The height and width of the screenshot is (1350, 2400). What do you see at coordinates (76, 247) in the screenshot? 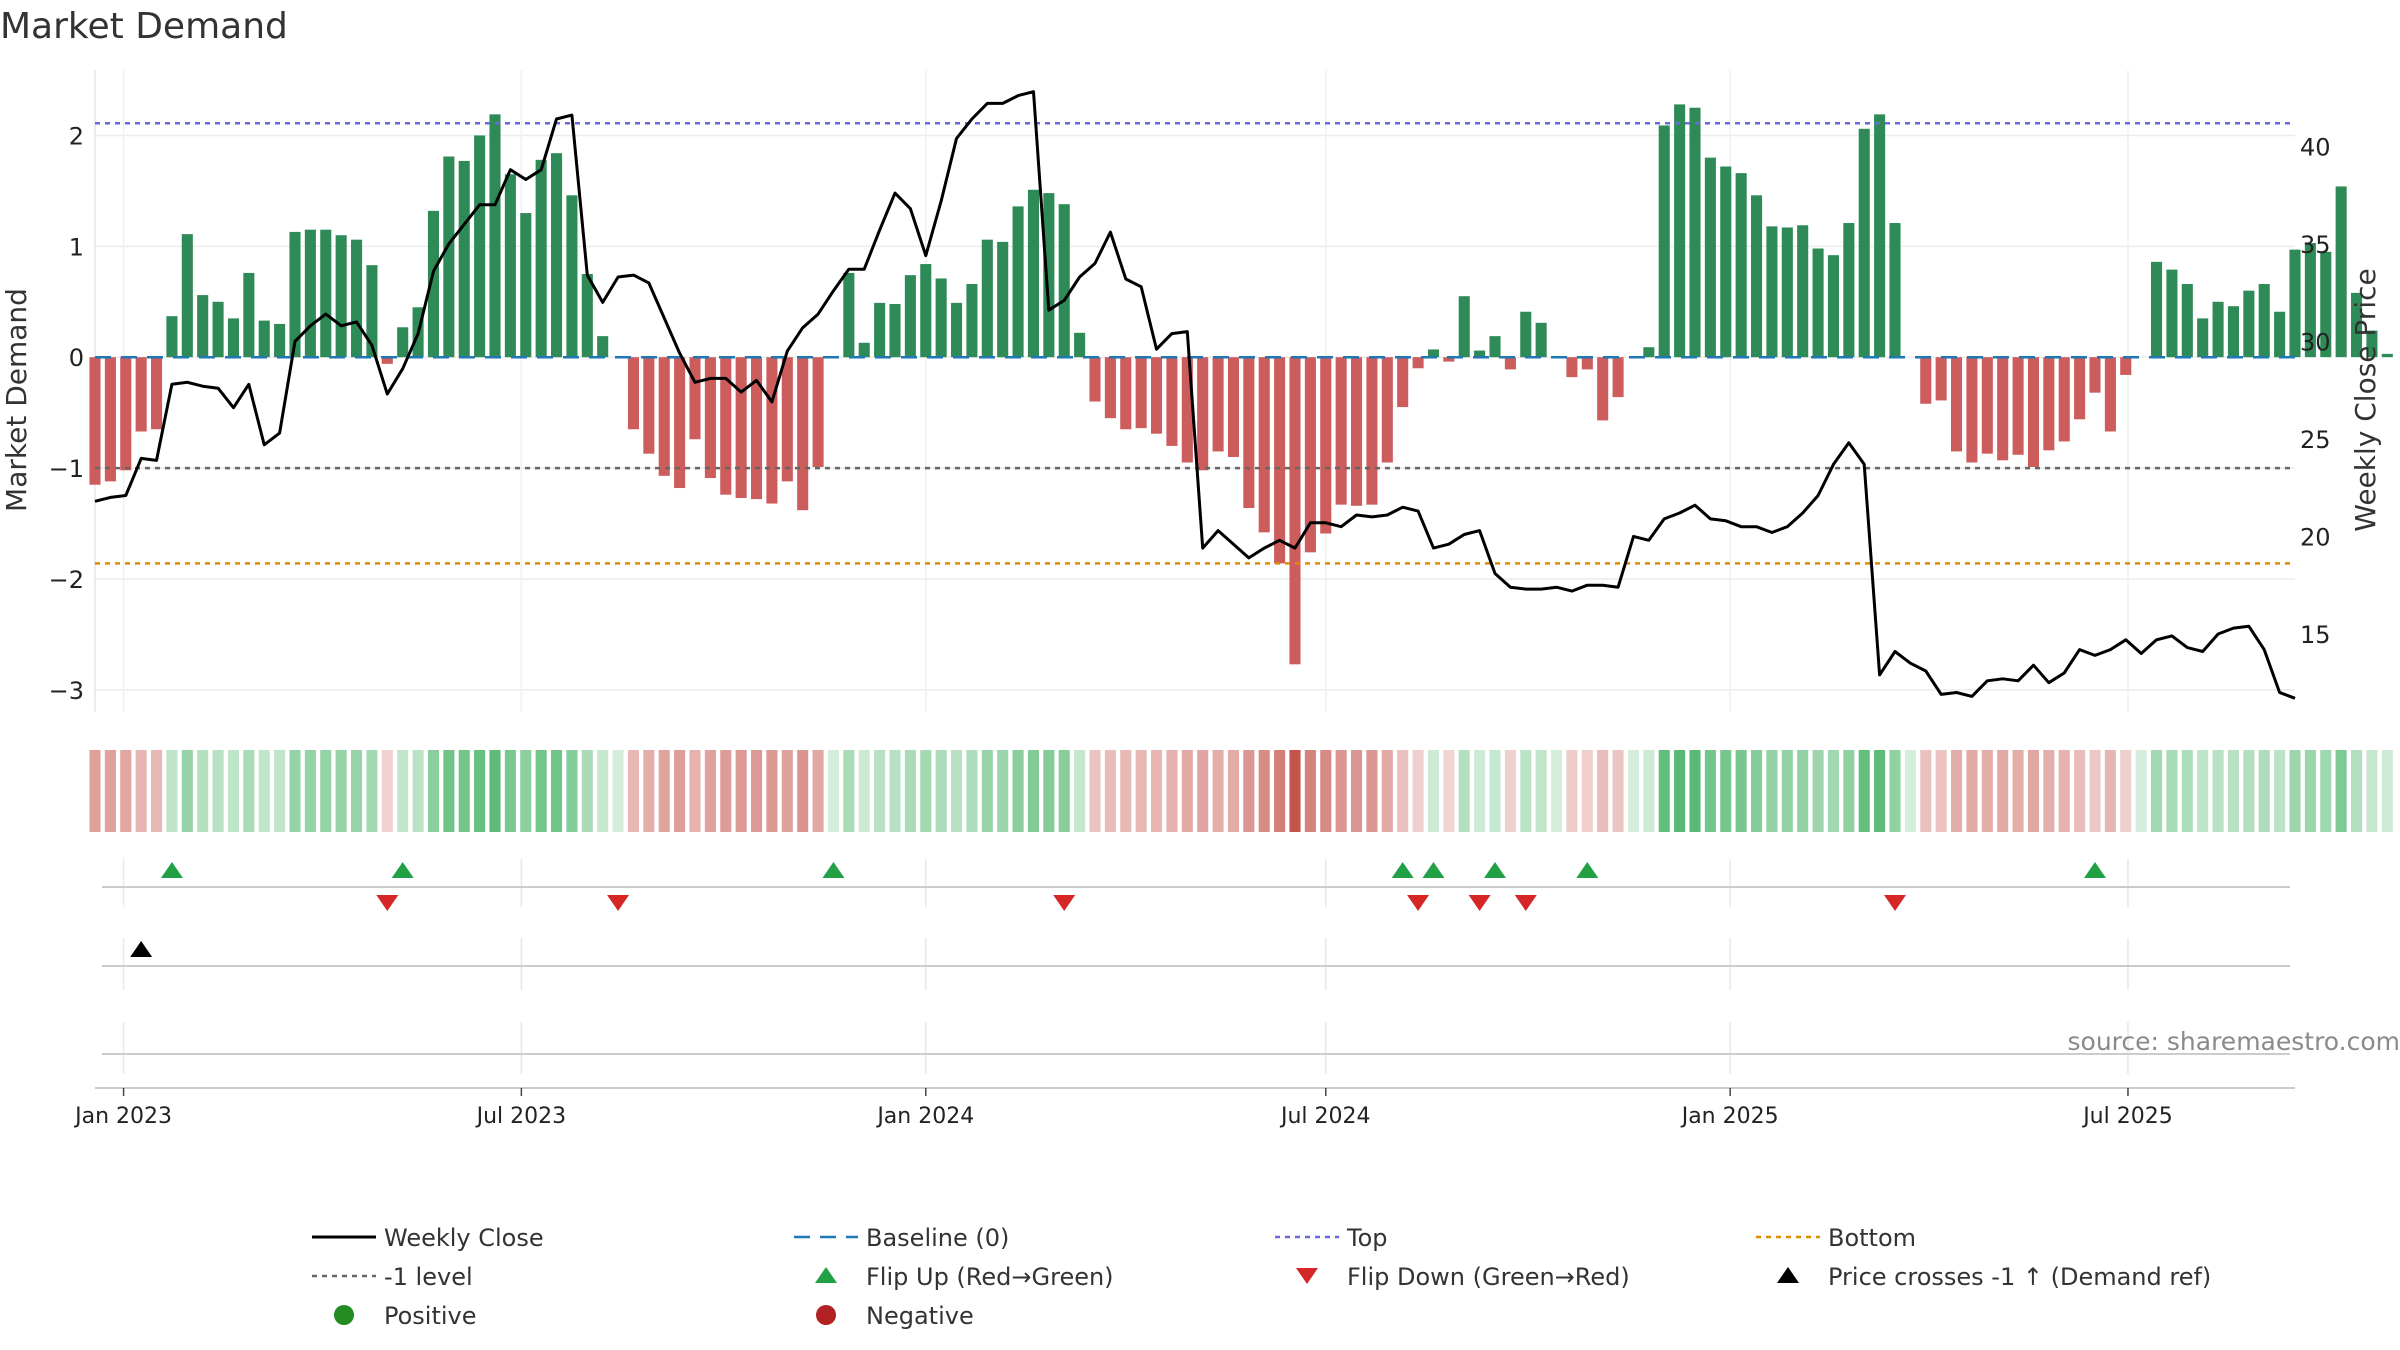
I see `y-tick-label: 1` at bounding box center [76, 247].